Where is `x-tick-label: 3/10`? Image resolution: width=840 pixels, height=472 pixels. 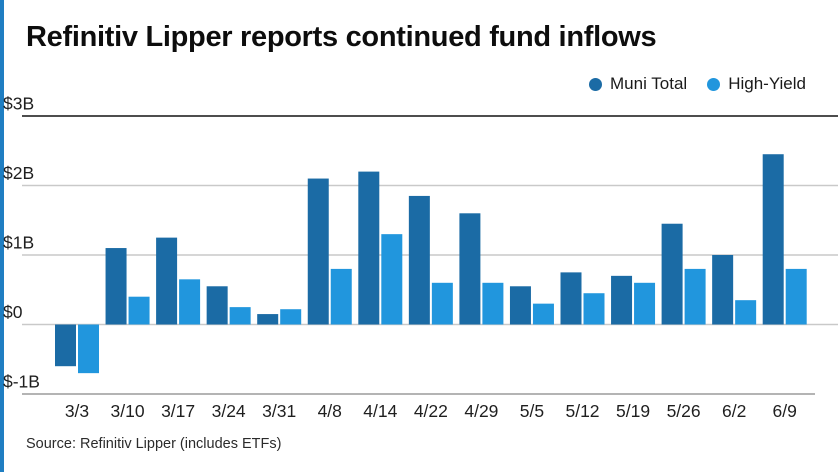 x-tick-label: 3/10 is located at coordinates (128, 411).